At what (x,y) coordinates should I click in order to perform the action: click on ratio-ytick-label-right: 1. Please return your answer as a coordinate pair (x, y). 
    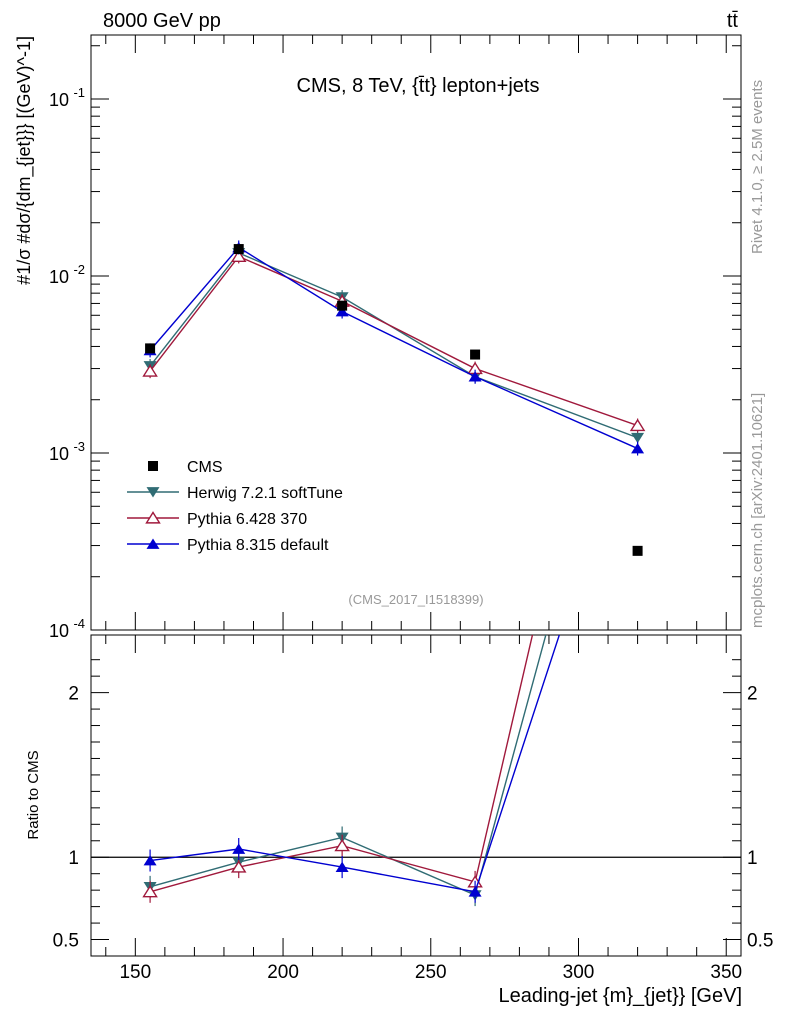
    Looking at the image, I should click on (752, 858).